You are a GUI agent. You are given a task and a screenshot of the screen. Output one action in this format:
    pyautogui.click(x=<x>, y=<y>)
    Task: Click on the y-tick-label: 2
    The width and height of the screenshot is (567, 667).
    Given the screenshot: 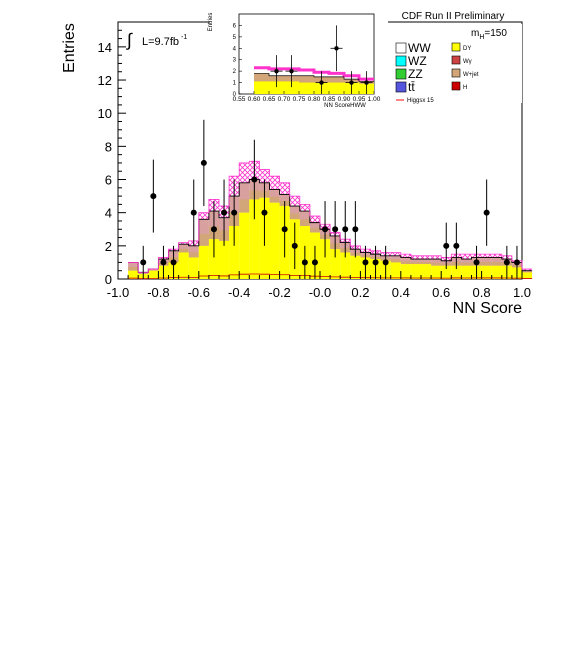 What is the action you would take?
    pyautogui.click(x=108, y=246)
    